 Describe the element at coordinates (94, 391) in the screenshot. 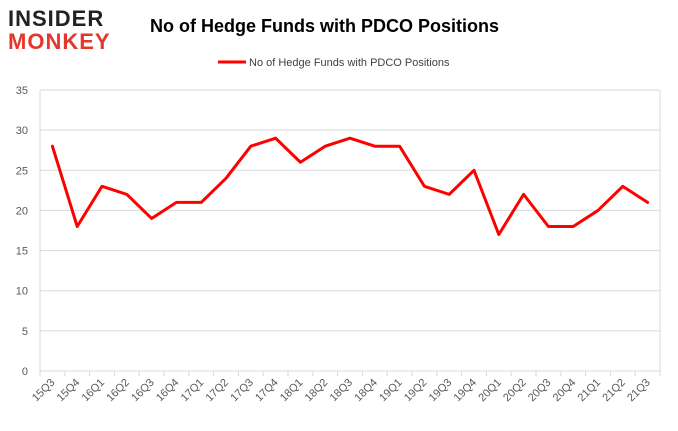

I see `x-tick-label: 16Q1` at that location.